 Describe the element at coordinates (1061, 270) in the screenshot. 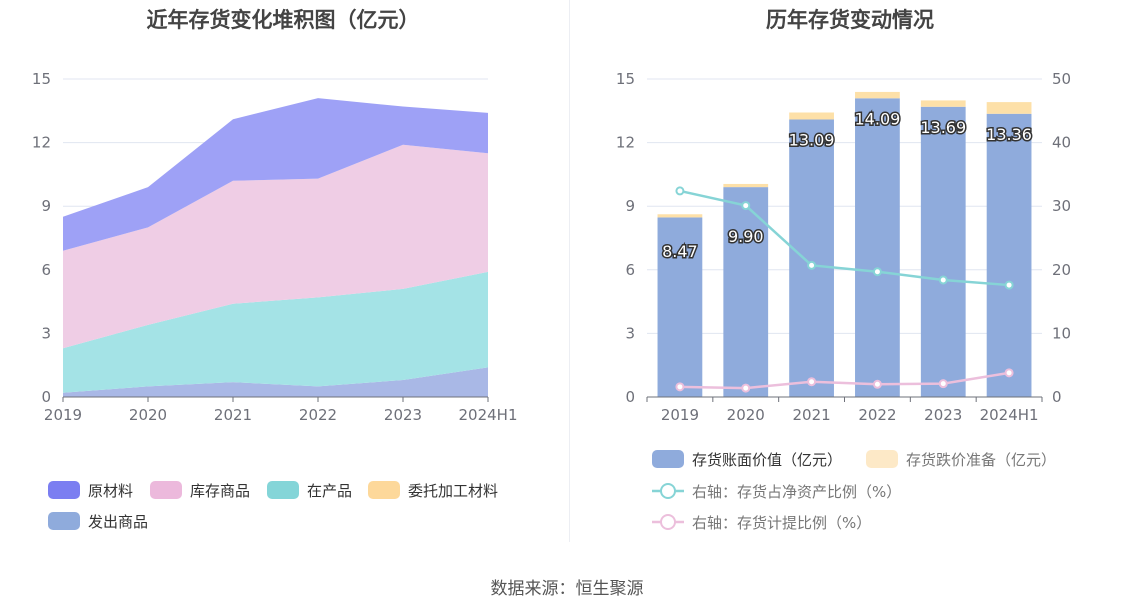

I see `bar-y2-tick-label: 20` at that location.